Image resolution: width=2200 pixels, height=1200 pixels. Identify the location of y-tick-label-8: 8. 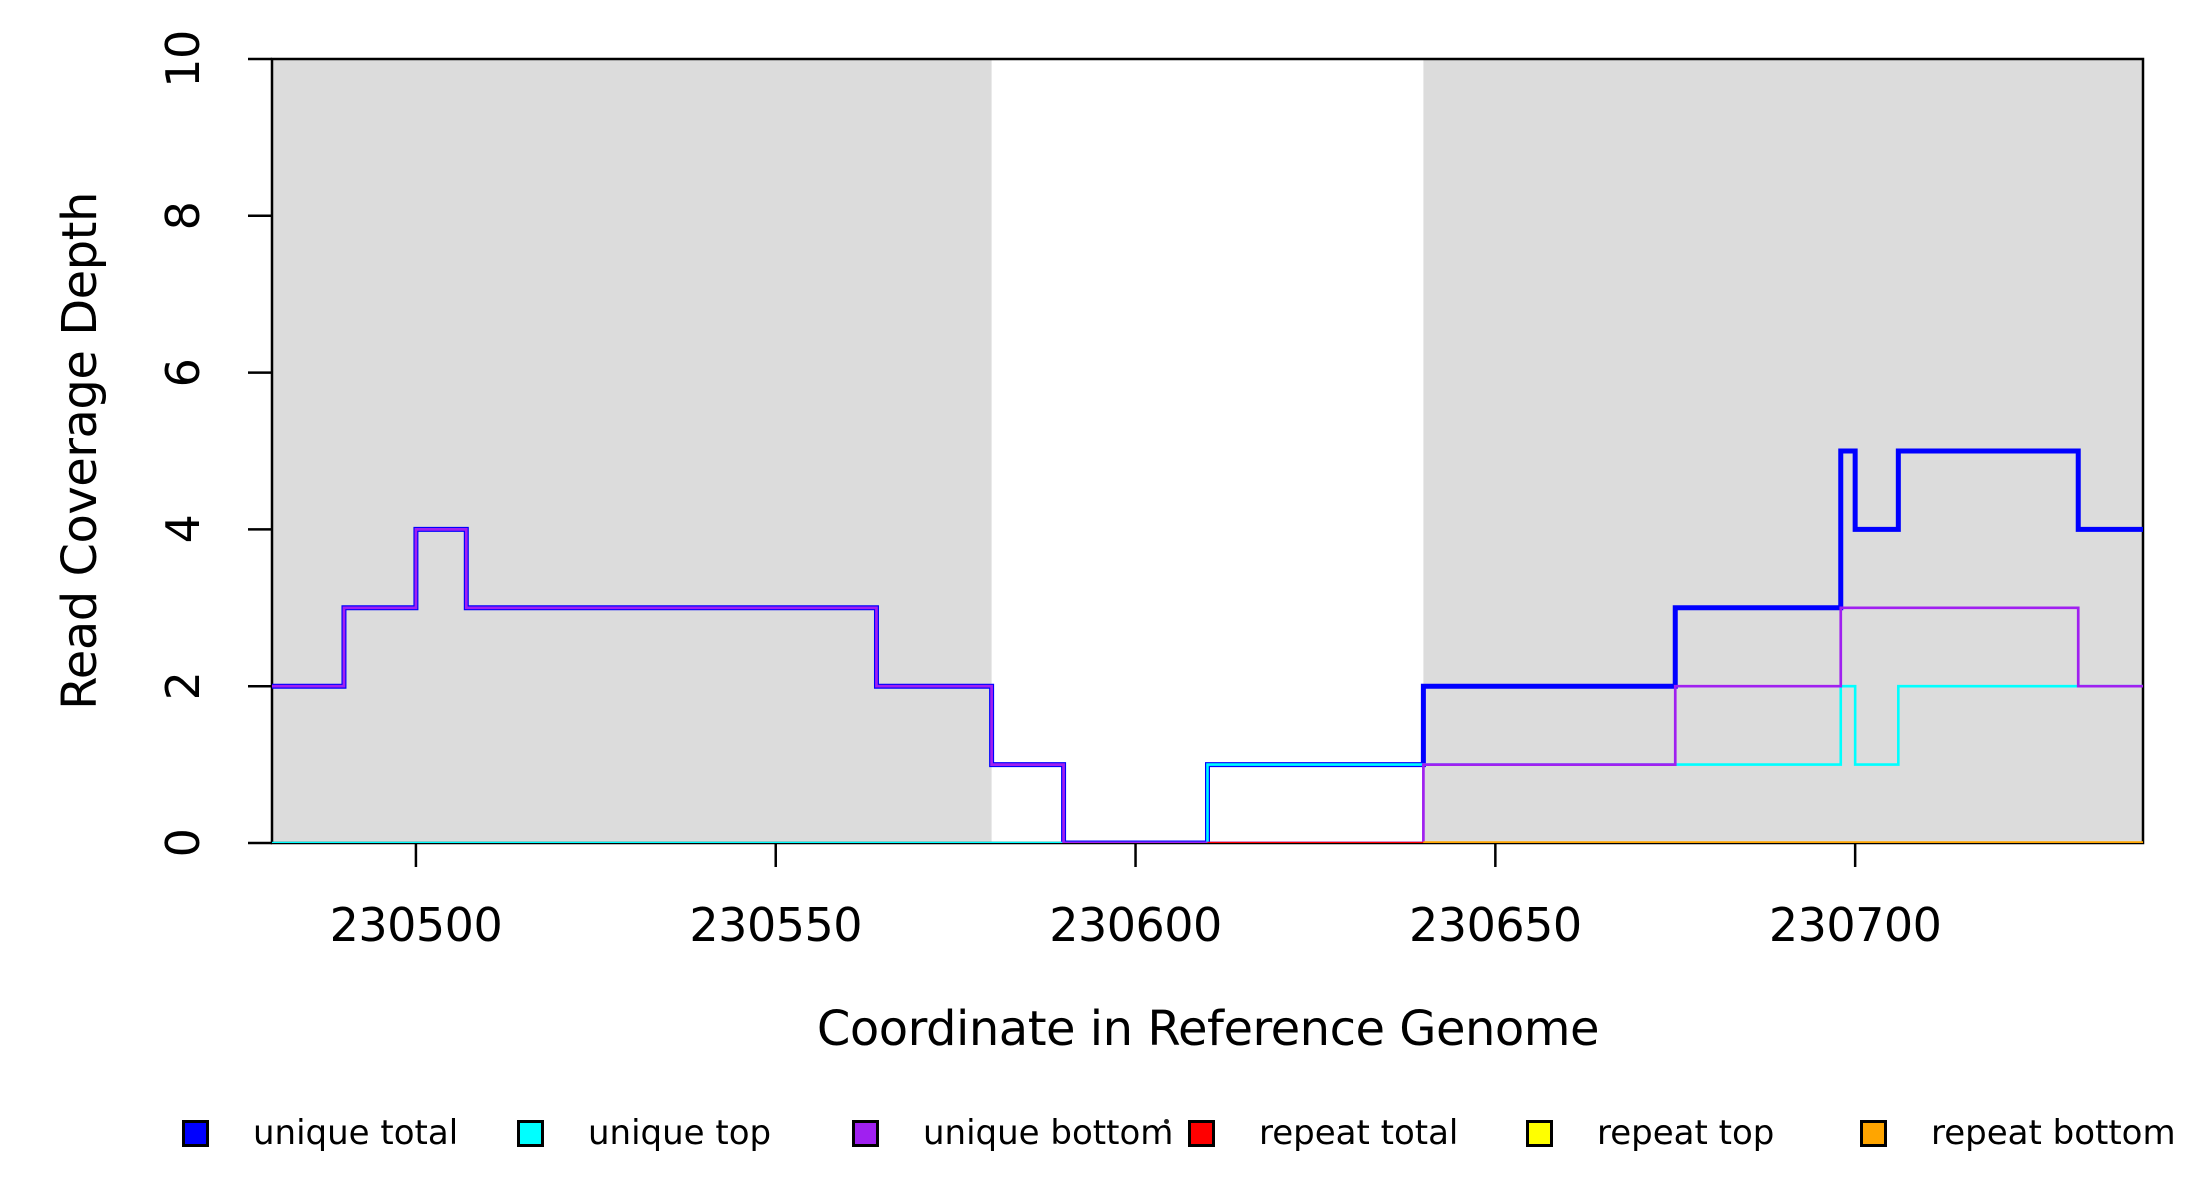
(183, 216).